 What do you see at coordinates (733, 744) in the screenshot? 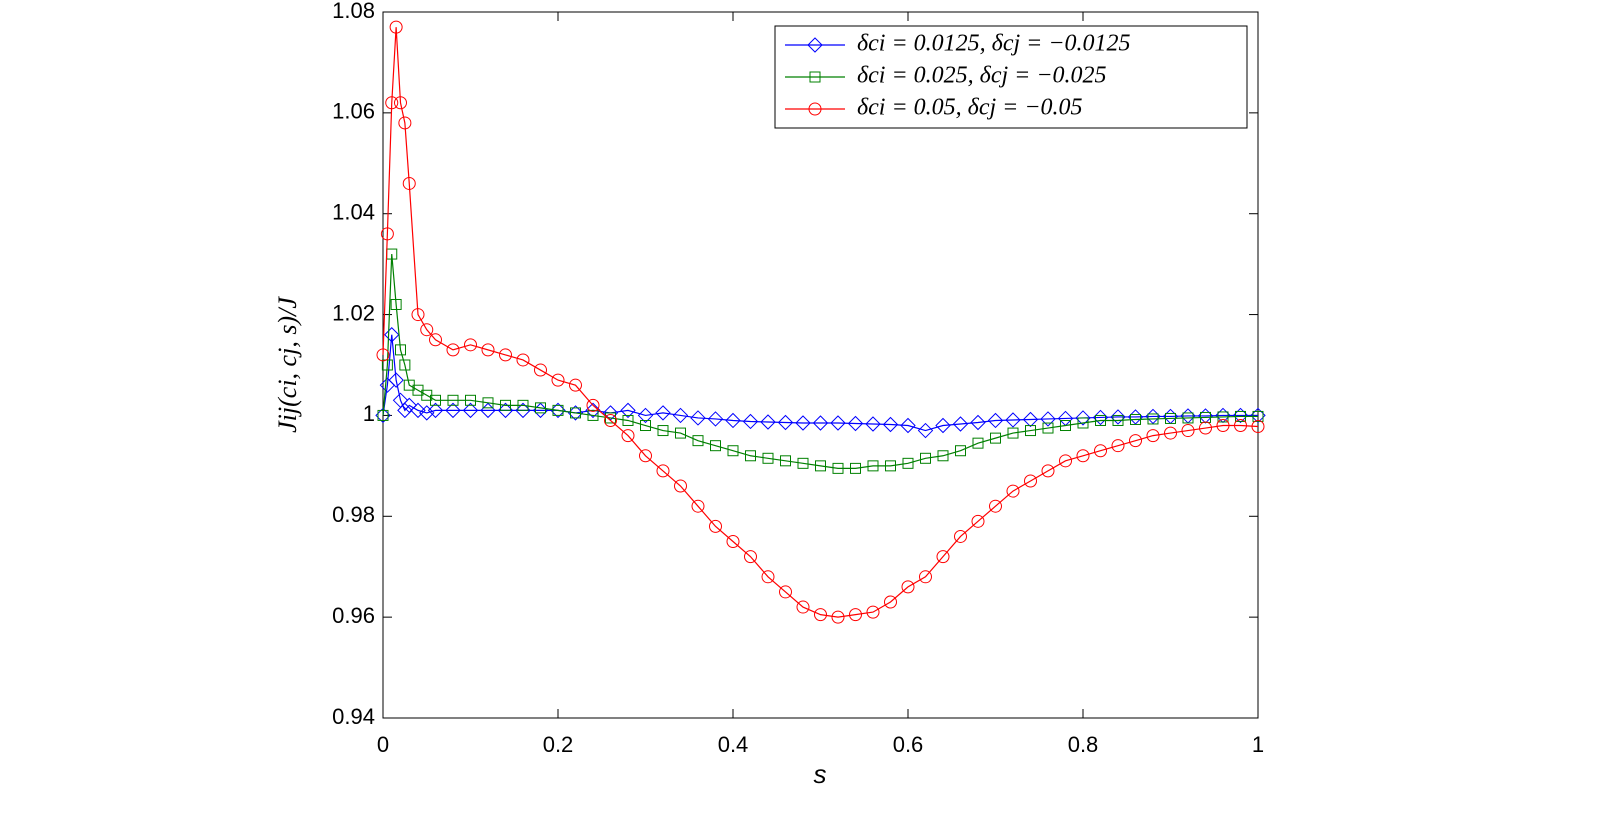
I see `x-tick-label: 0.4` at bounding box center [733, 744].